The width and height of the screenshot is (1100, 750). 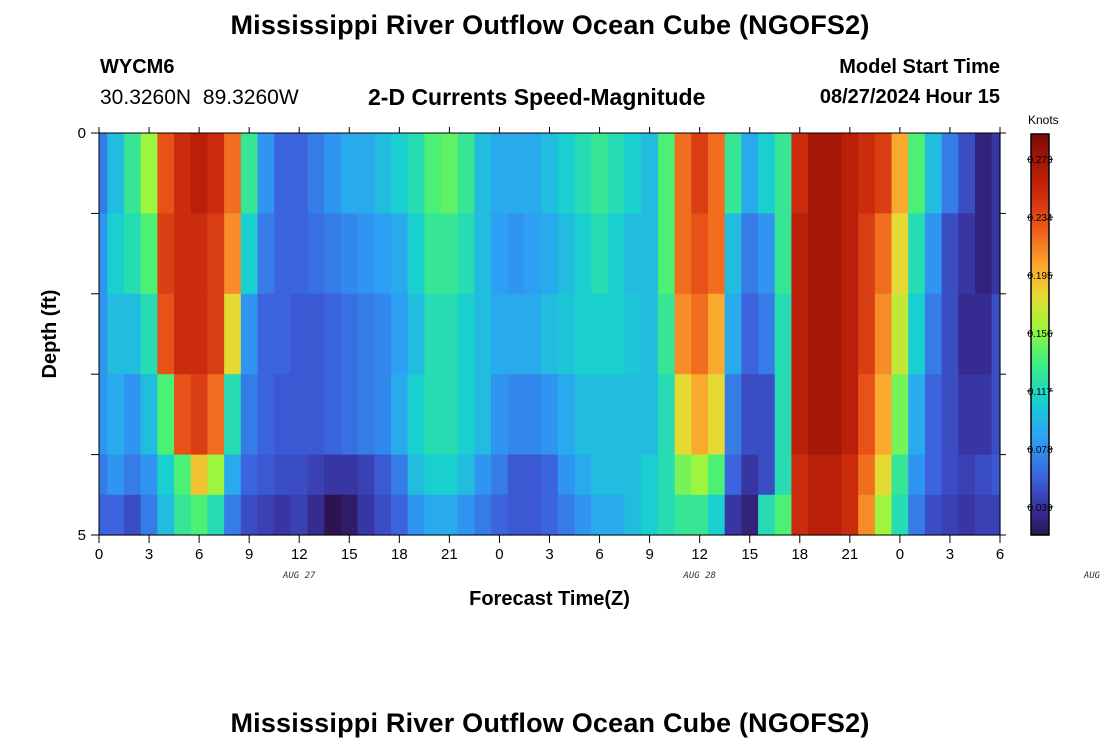 I want to click on colorbar-tick-label: 0.117, so click(x=1040, y=392).